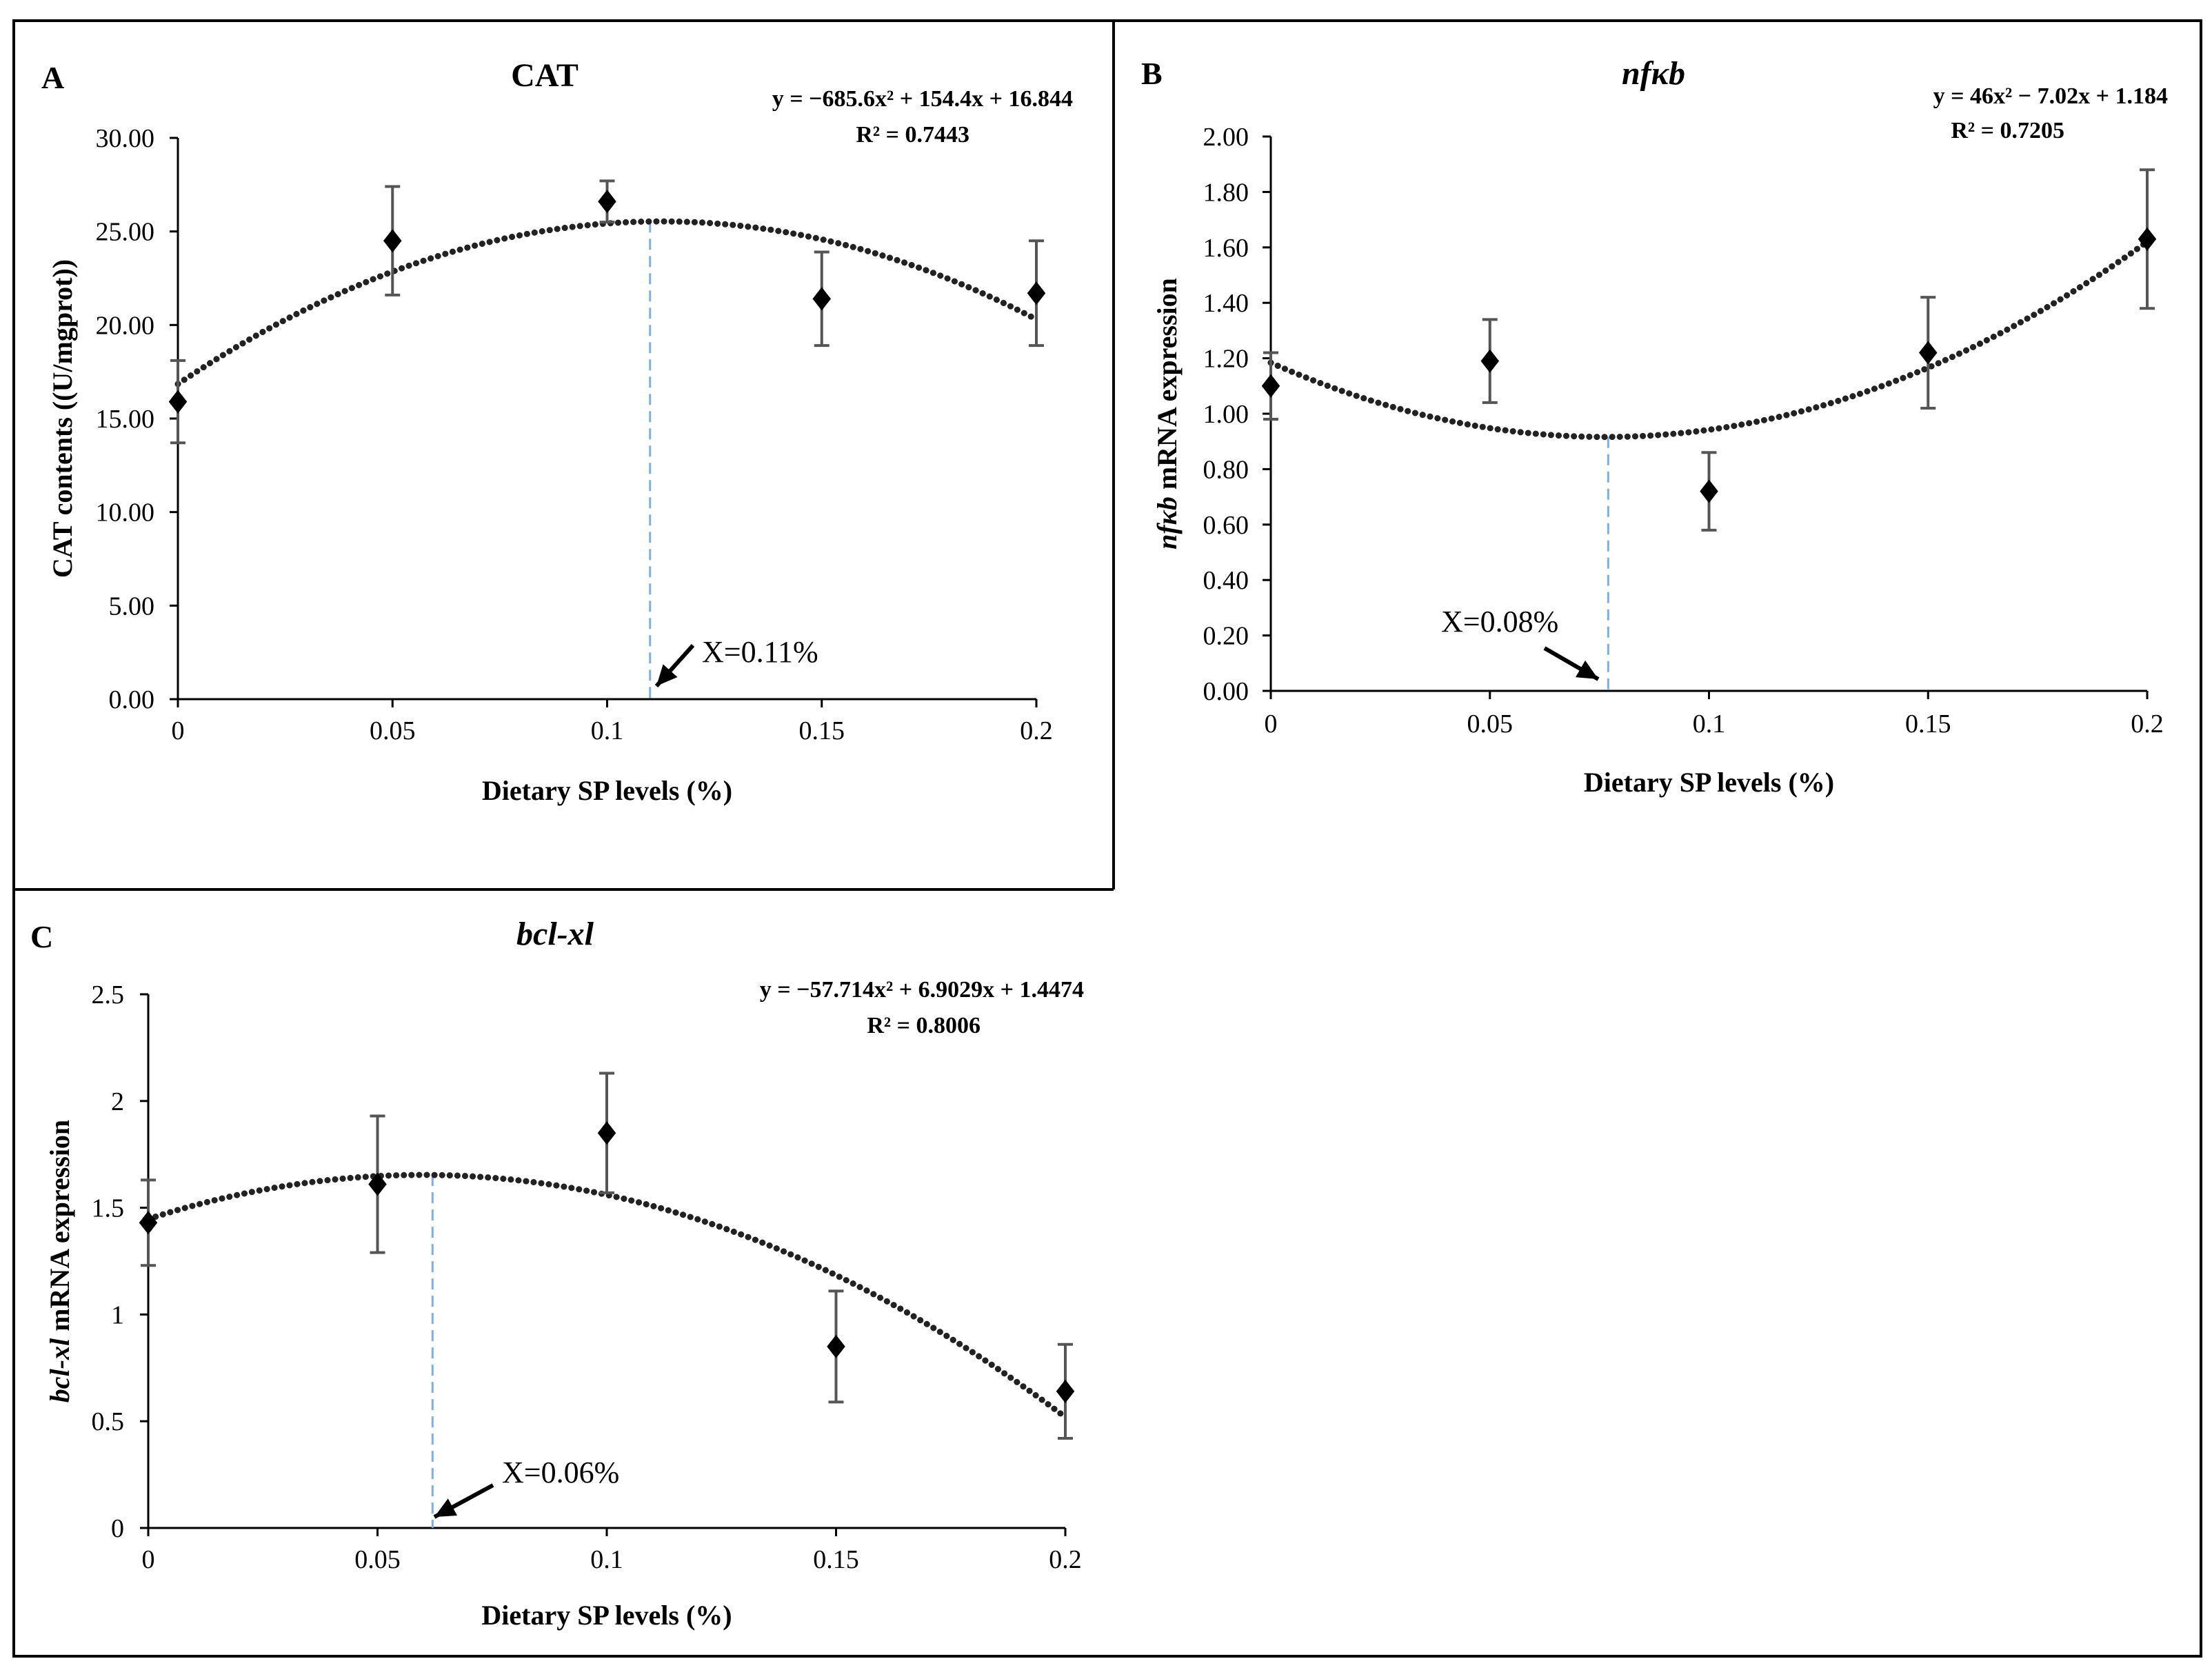 The height and width of the screenshot is (1670, 2212). Describe the element at coordinates (446, 1507) in the screenshot. I see `optimum-arrowhead-c` at that location.